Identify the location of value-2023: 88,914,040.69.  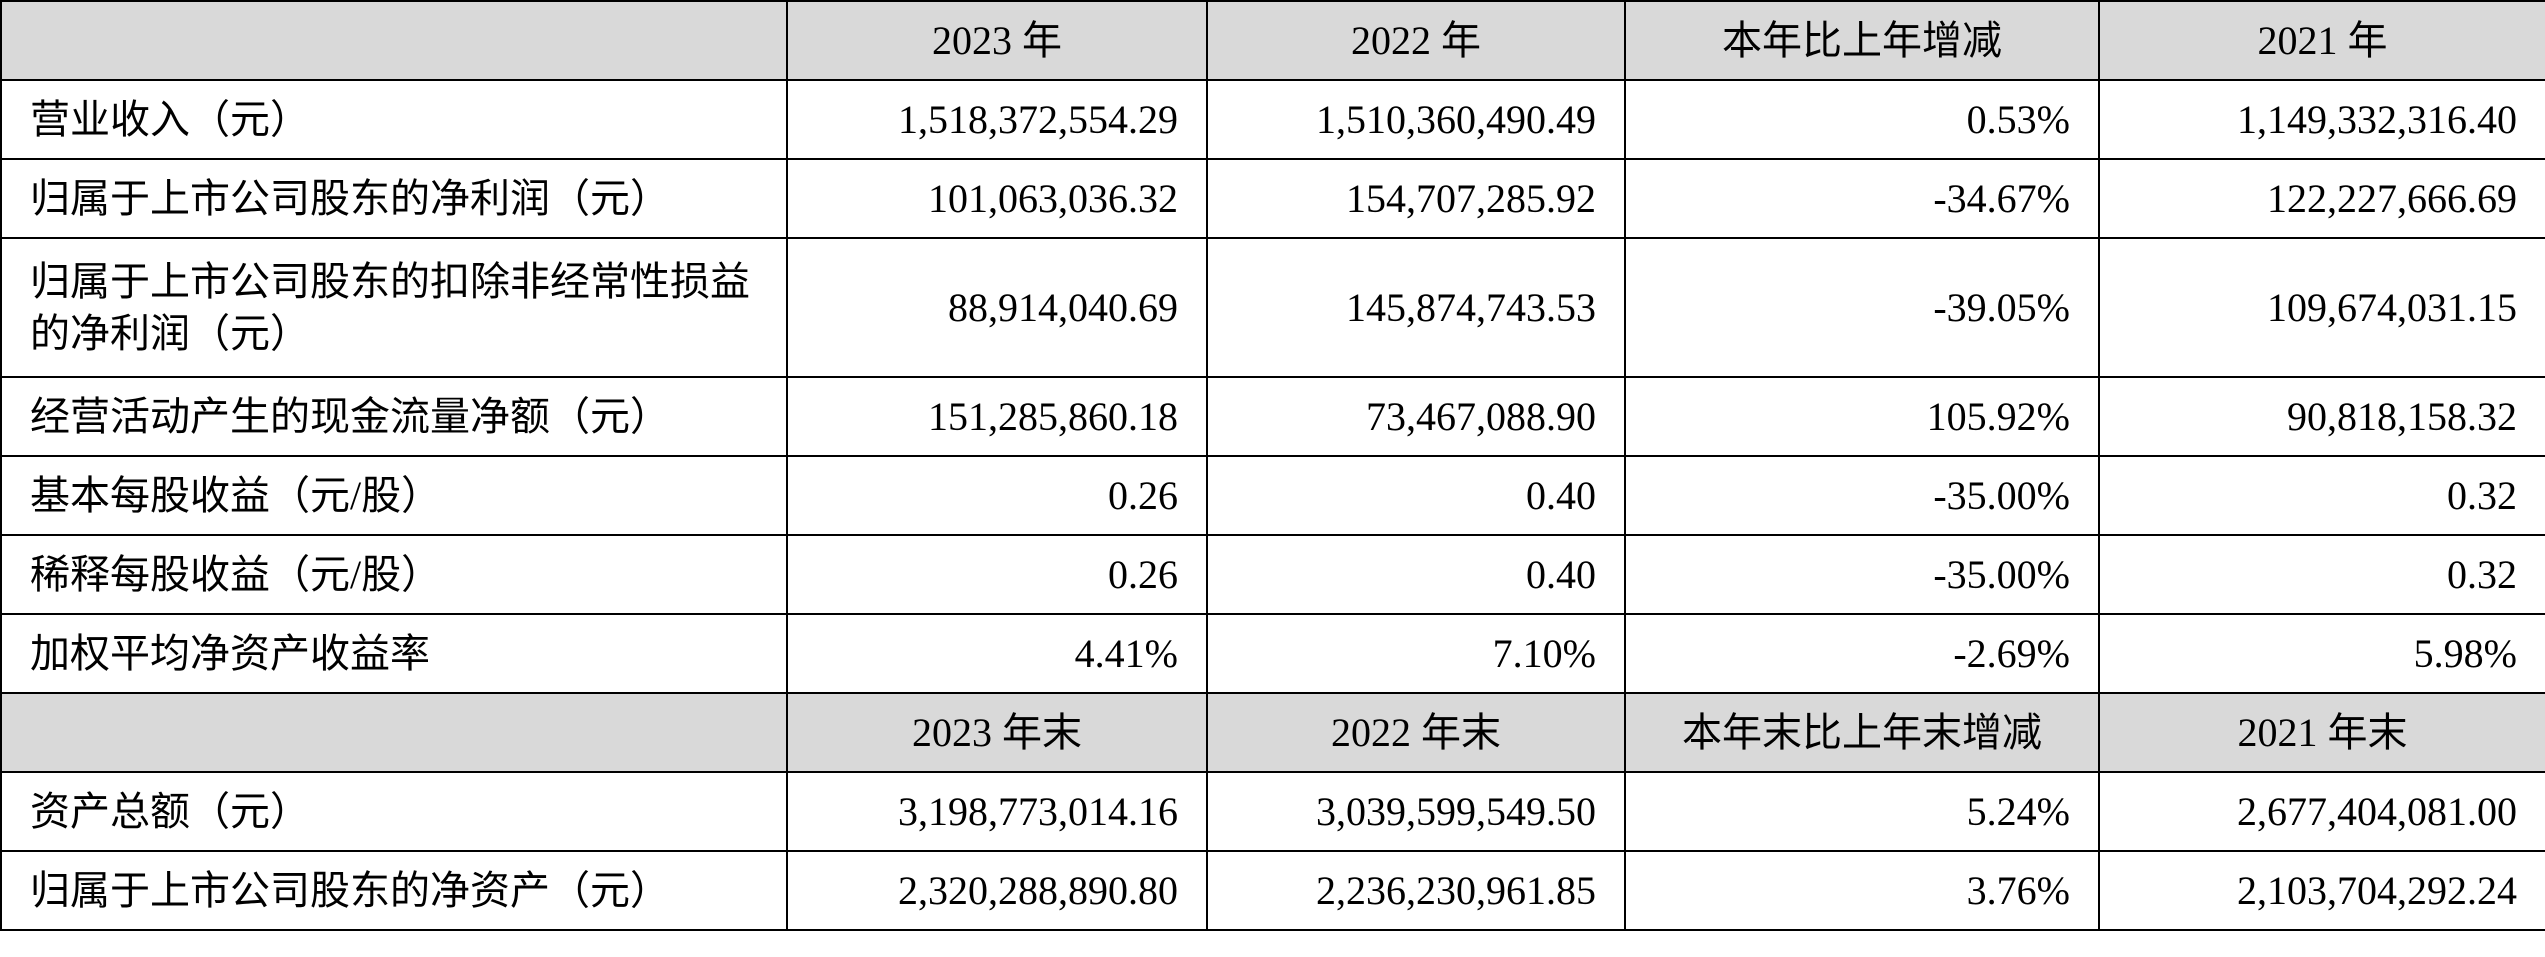
(997, 307).